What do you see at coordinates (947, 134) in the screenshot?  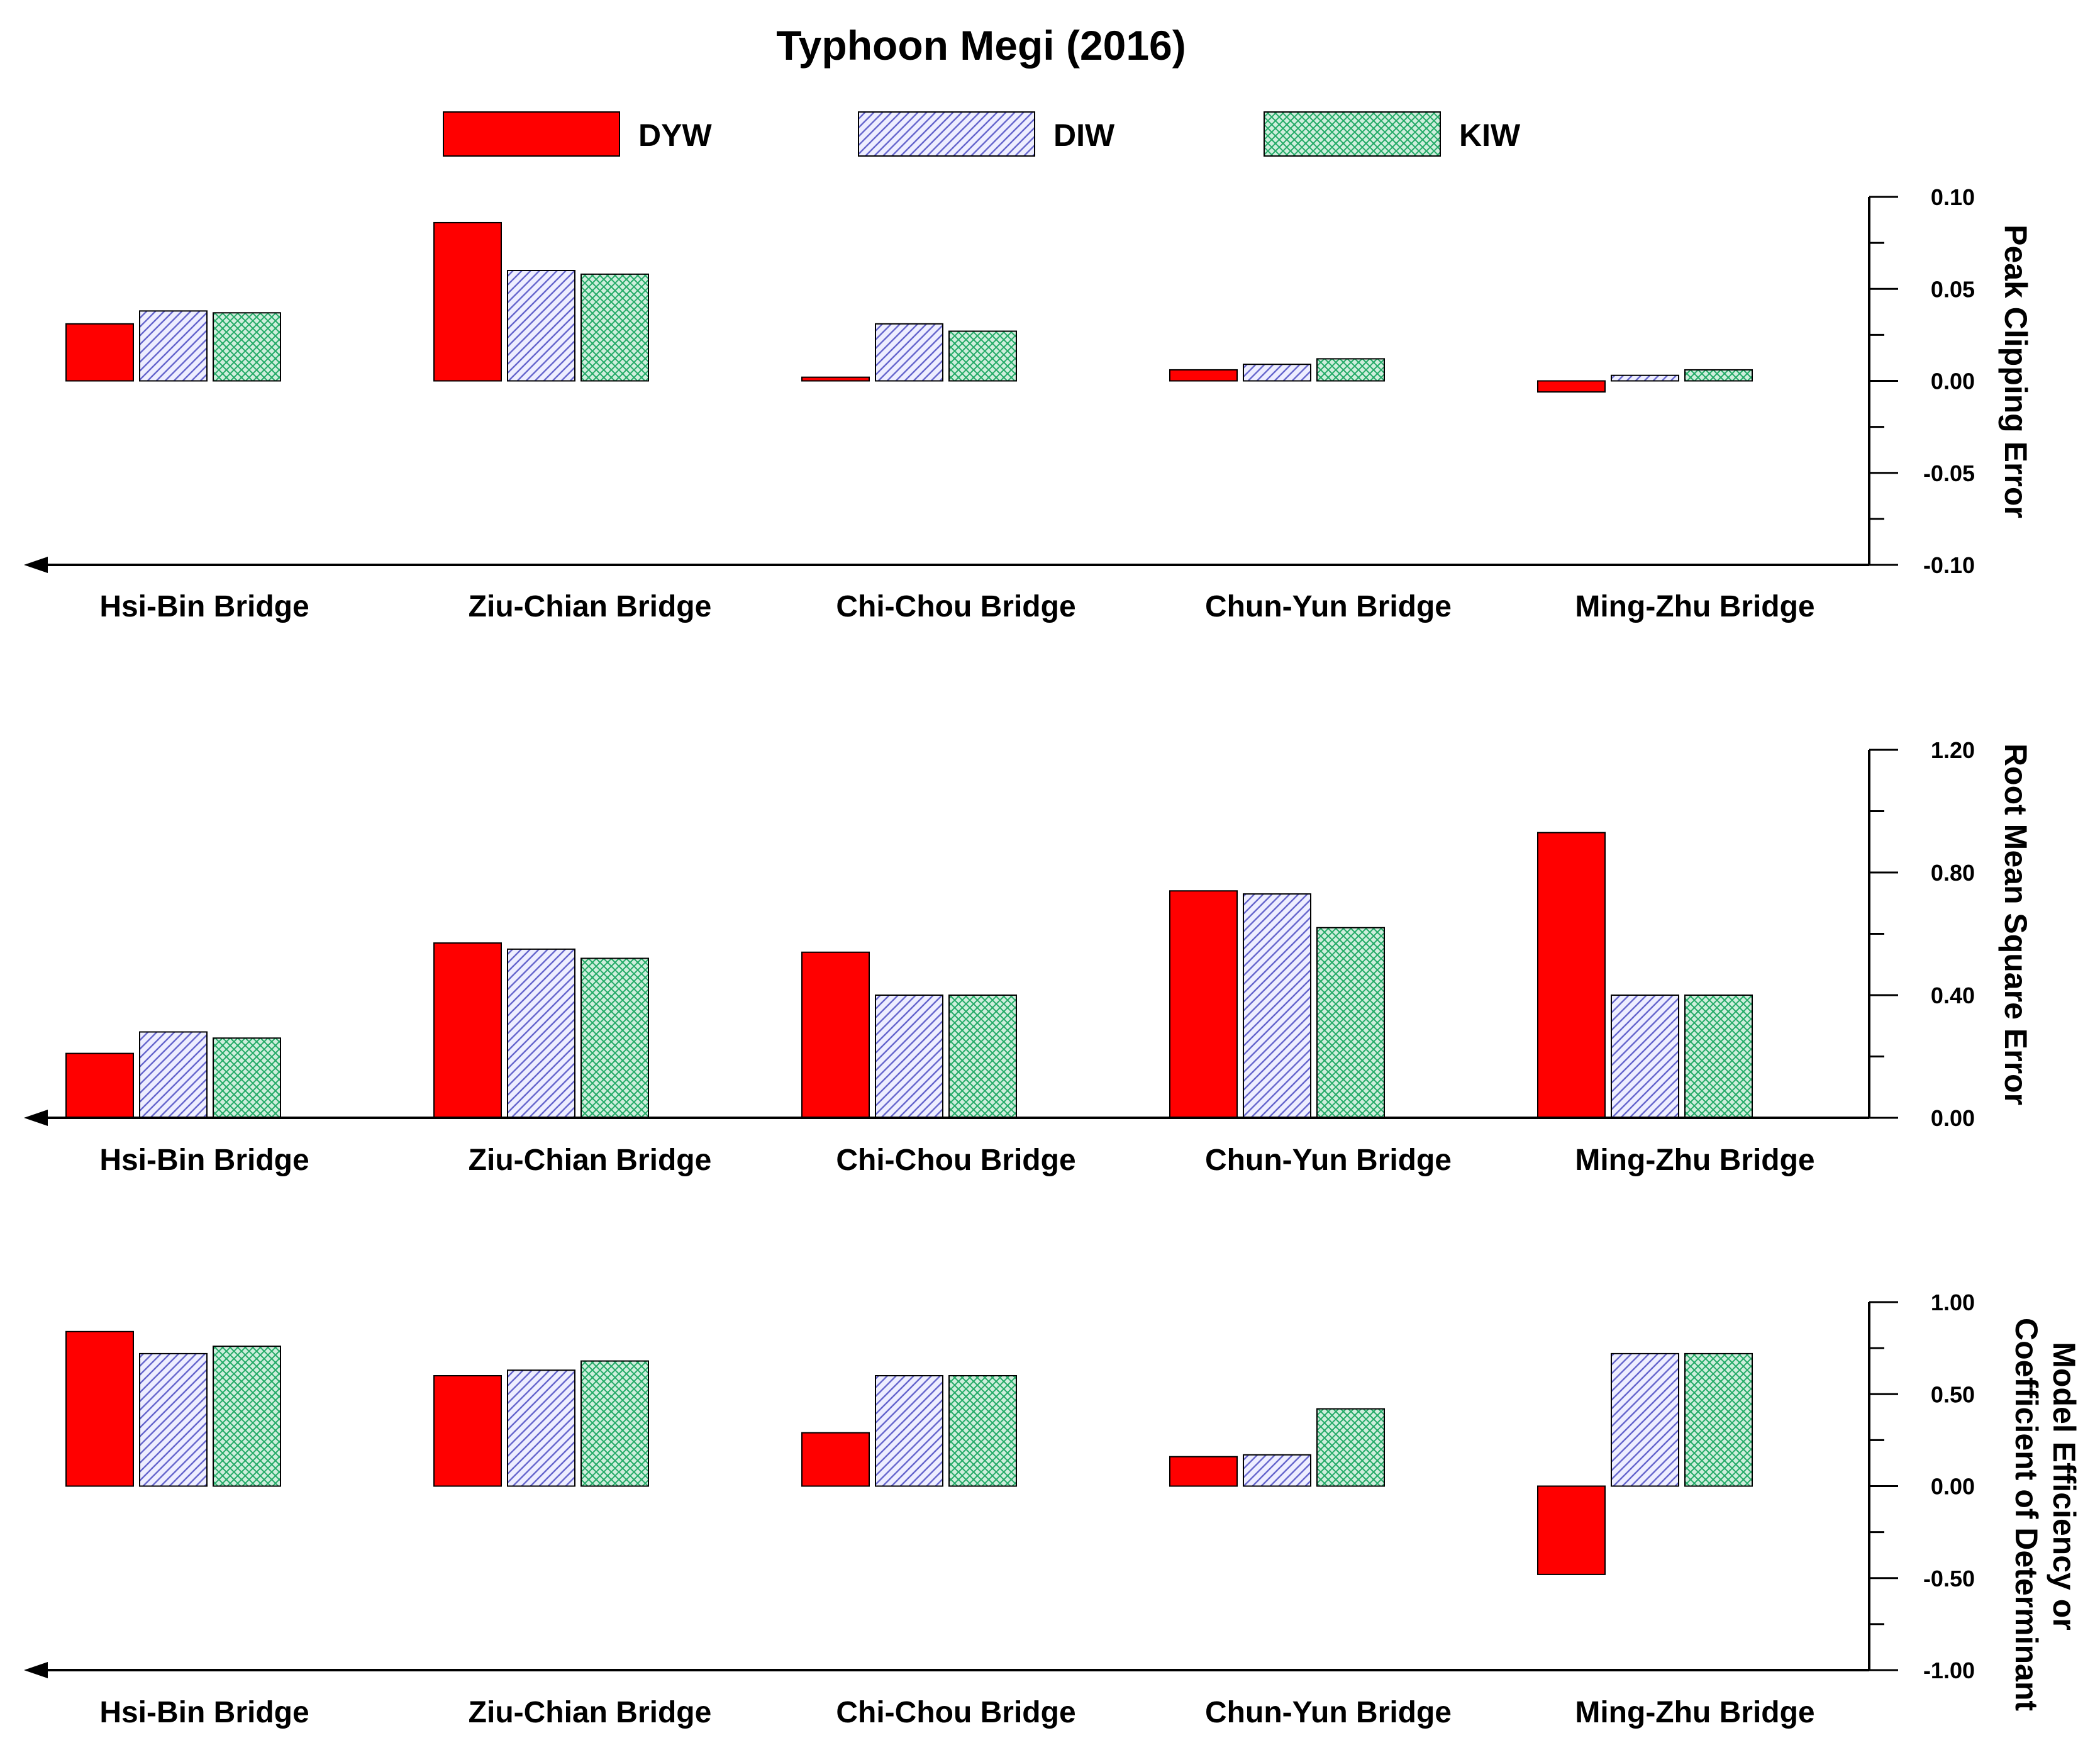 I see `legend-swatch-diw` at bounding box center [947, 134].